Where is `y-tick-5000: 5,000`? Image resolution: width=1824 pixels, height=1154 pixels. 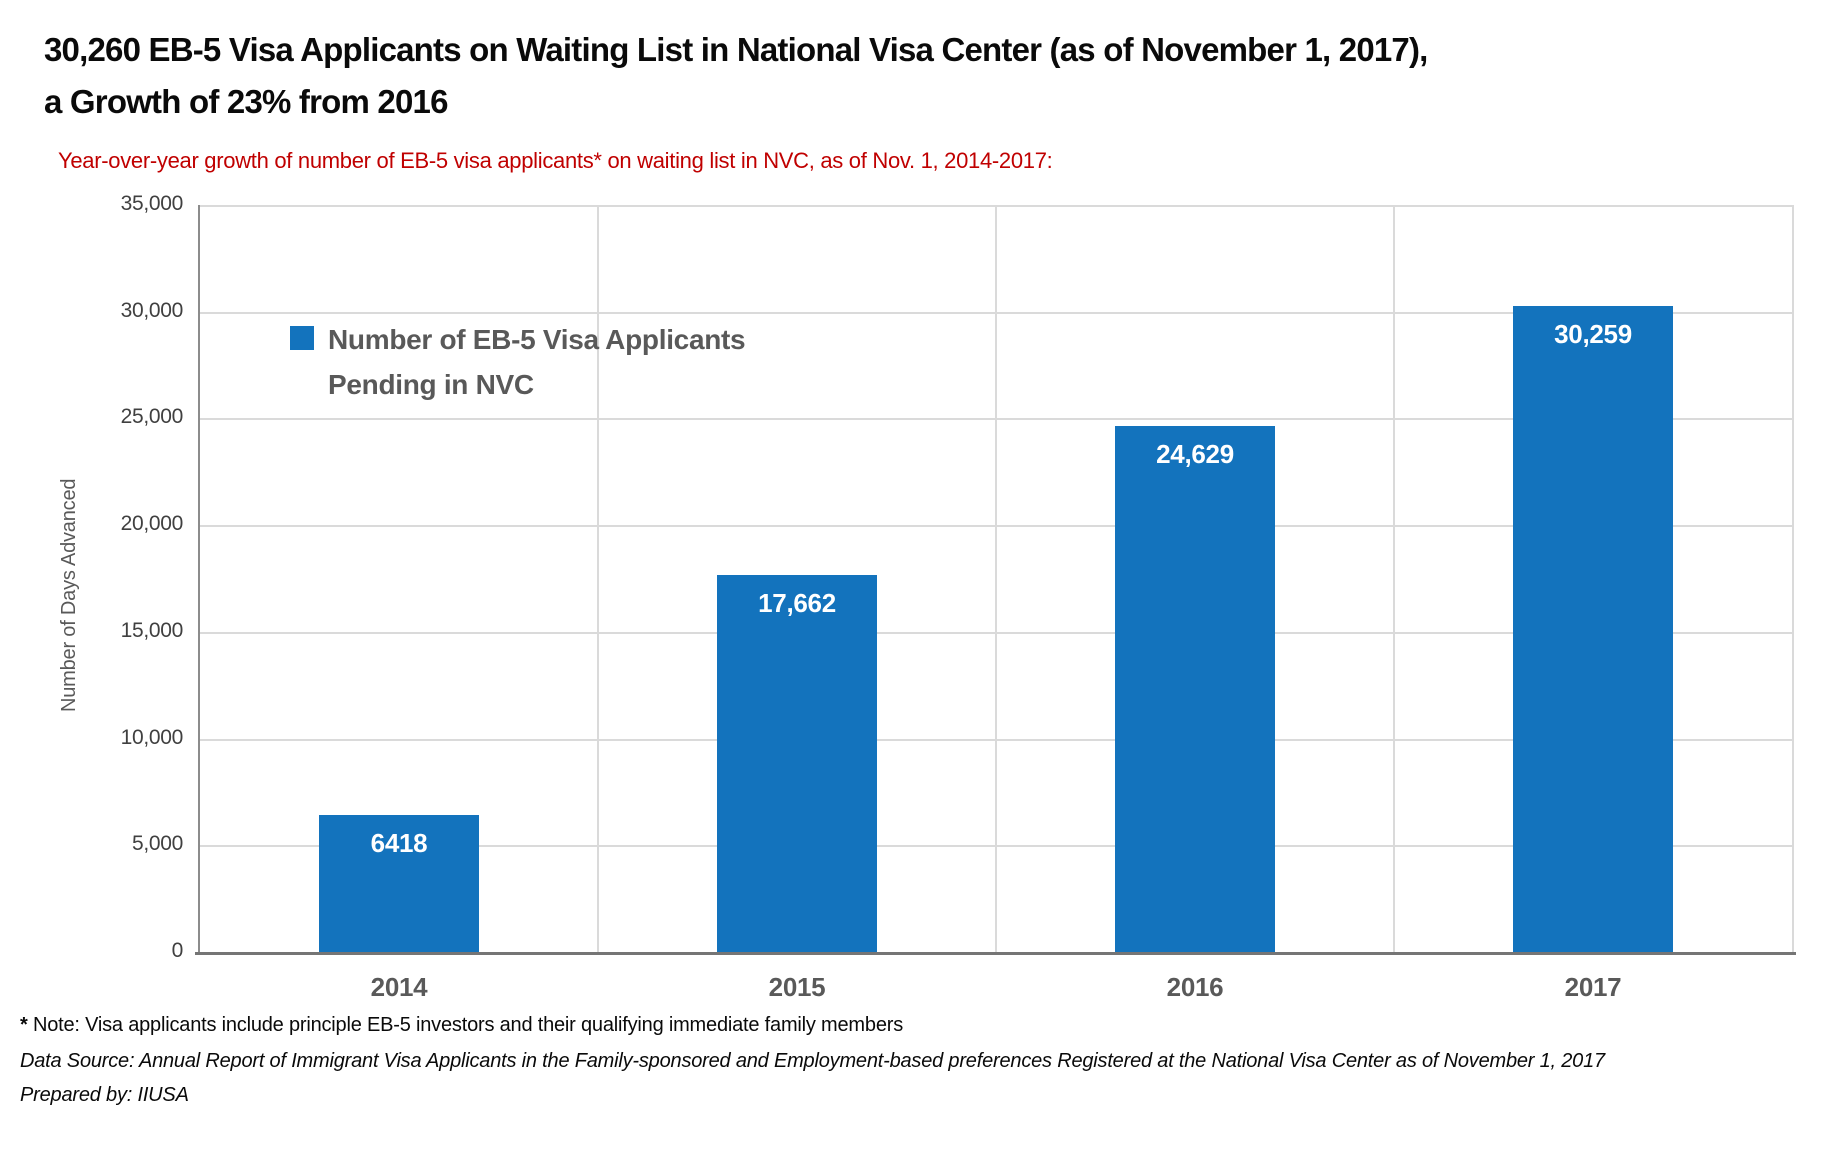 y-tick-5000: 5,000 is located at coordinates (157, 844).